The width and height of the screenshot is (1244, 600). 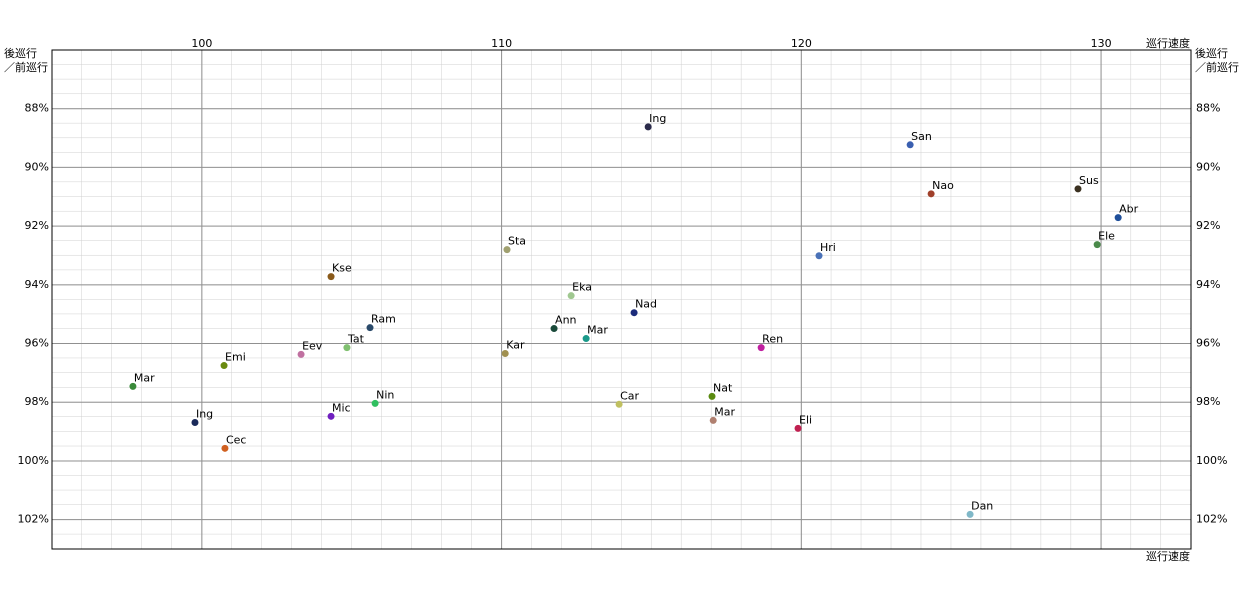 What do you see at coordinates (921, 136) in the screenshot?
I see `point-label: San` at bounding box center [921, 136].